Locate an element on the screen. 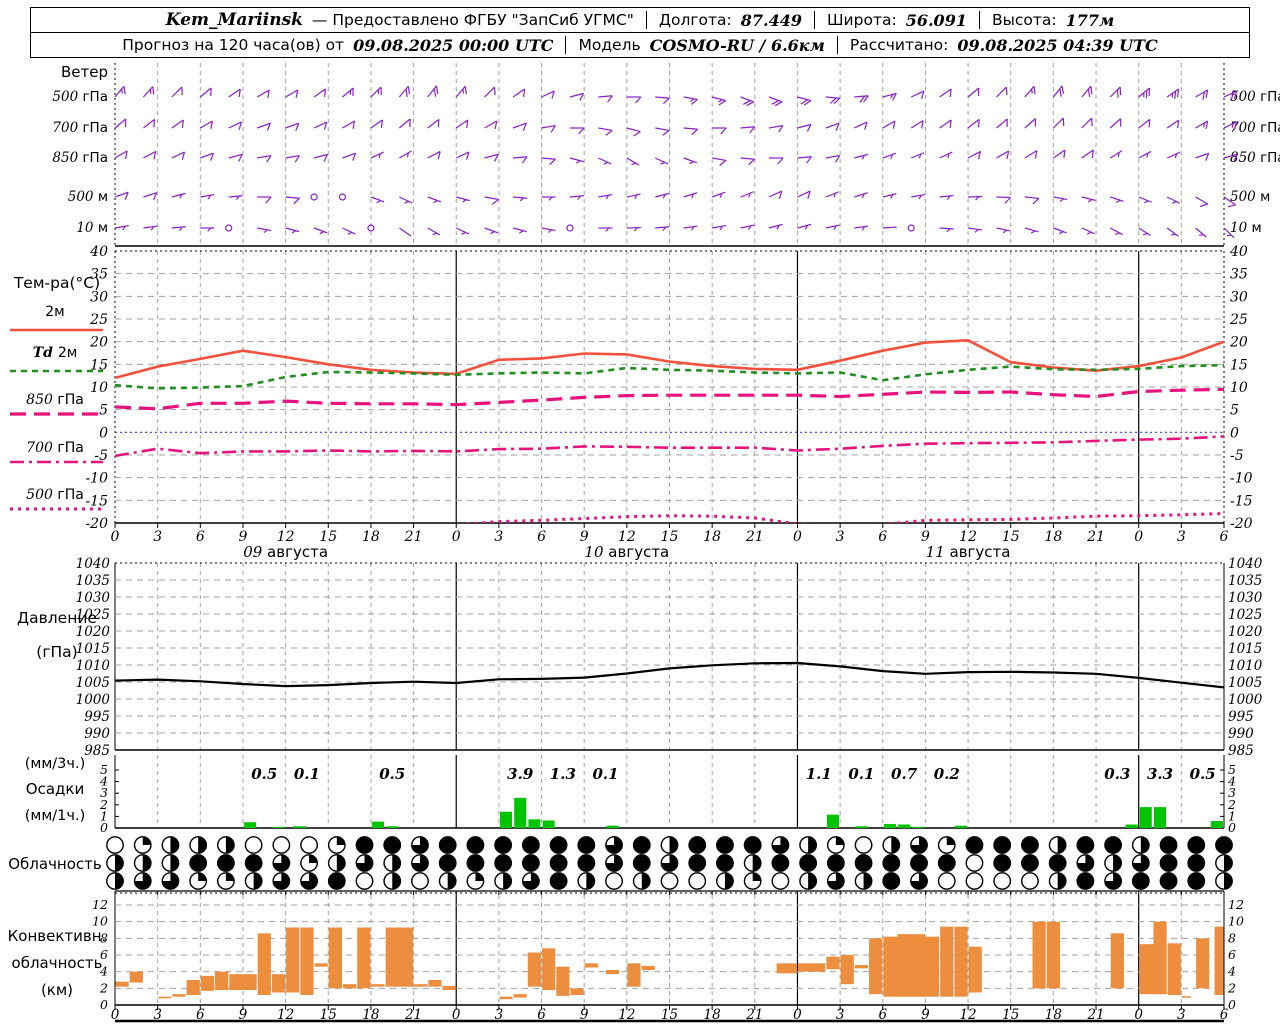  longitude-label: Долгота: is located at coordinates (695, 20).